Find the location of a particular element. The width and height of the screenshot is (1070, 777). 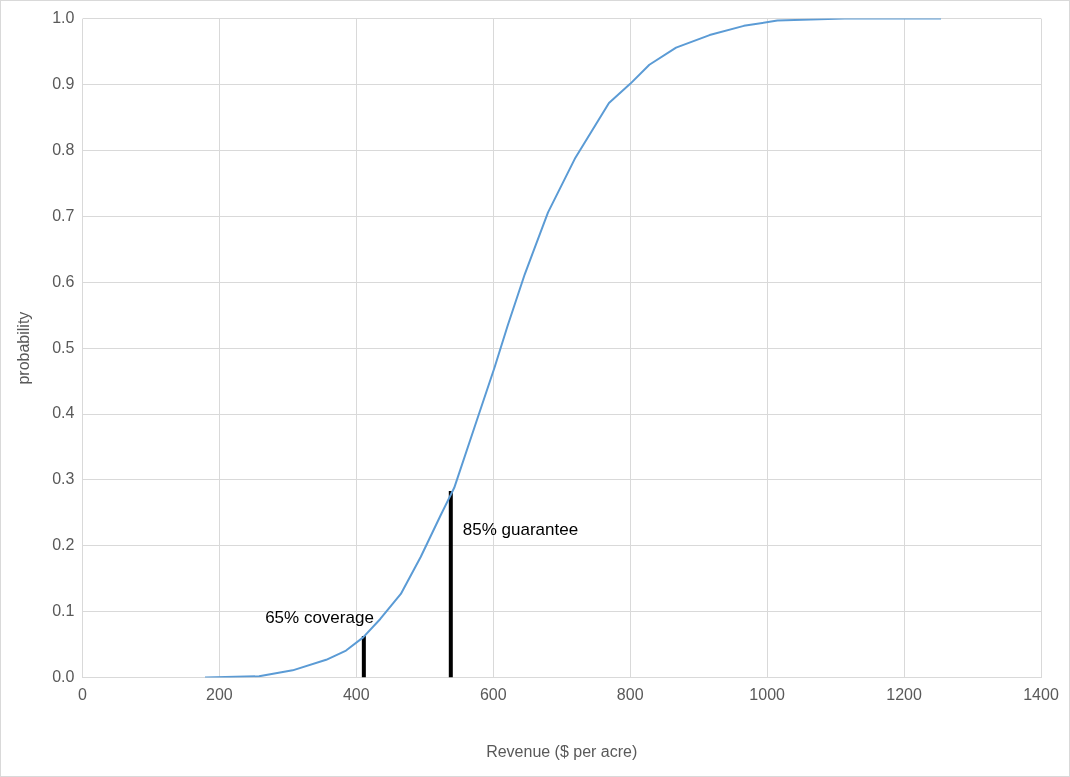

x-tick-label: 1200 is located at coordinates (904, 694).